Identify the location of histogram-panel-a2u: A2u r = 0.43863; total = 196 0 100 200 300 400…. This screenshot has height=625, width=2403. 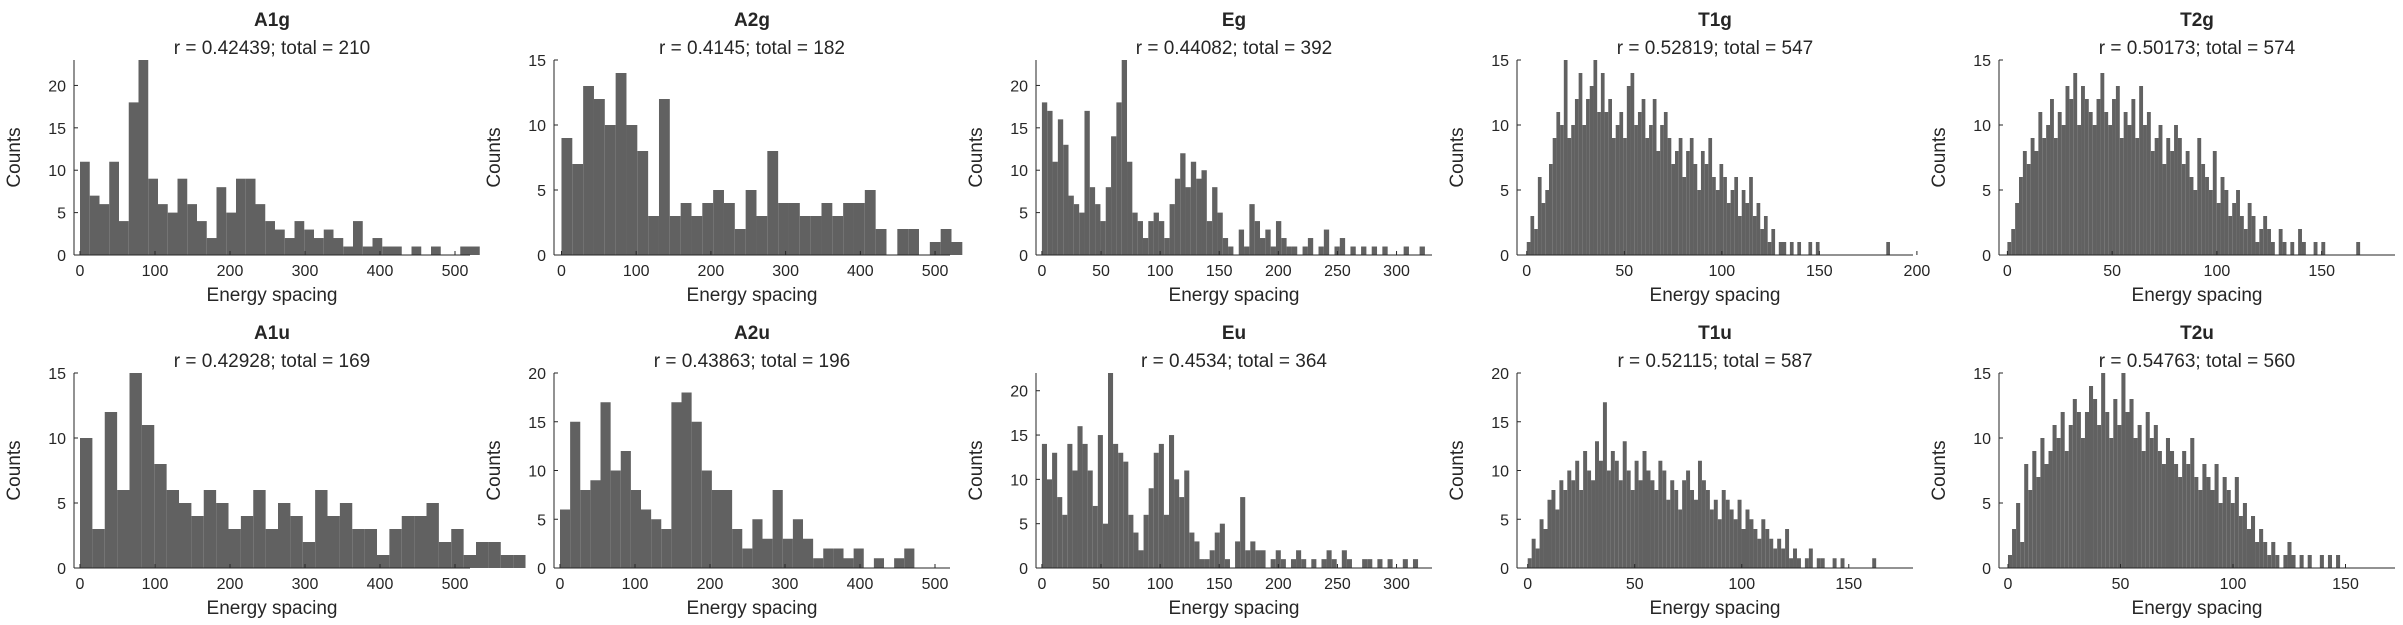
(715, 469).